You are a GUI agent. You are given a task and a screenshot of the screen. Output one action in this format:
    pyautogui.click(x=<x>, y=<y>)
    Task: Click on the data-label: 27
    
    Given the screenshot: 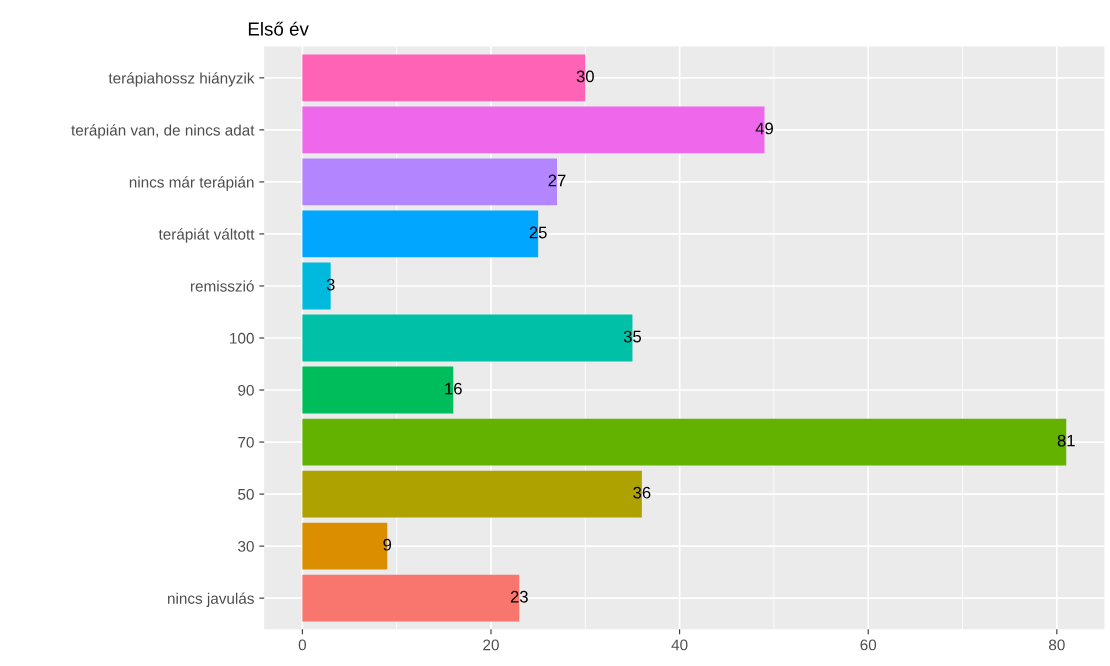 What is the action you would take?
    pyautogui.click(x=557, y=180)
    